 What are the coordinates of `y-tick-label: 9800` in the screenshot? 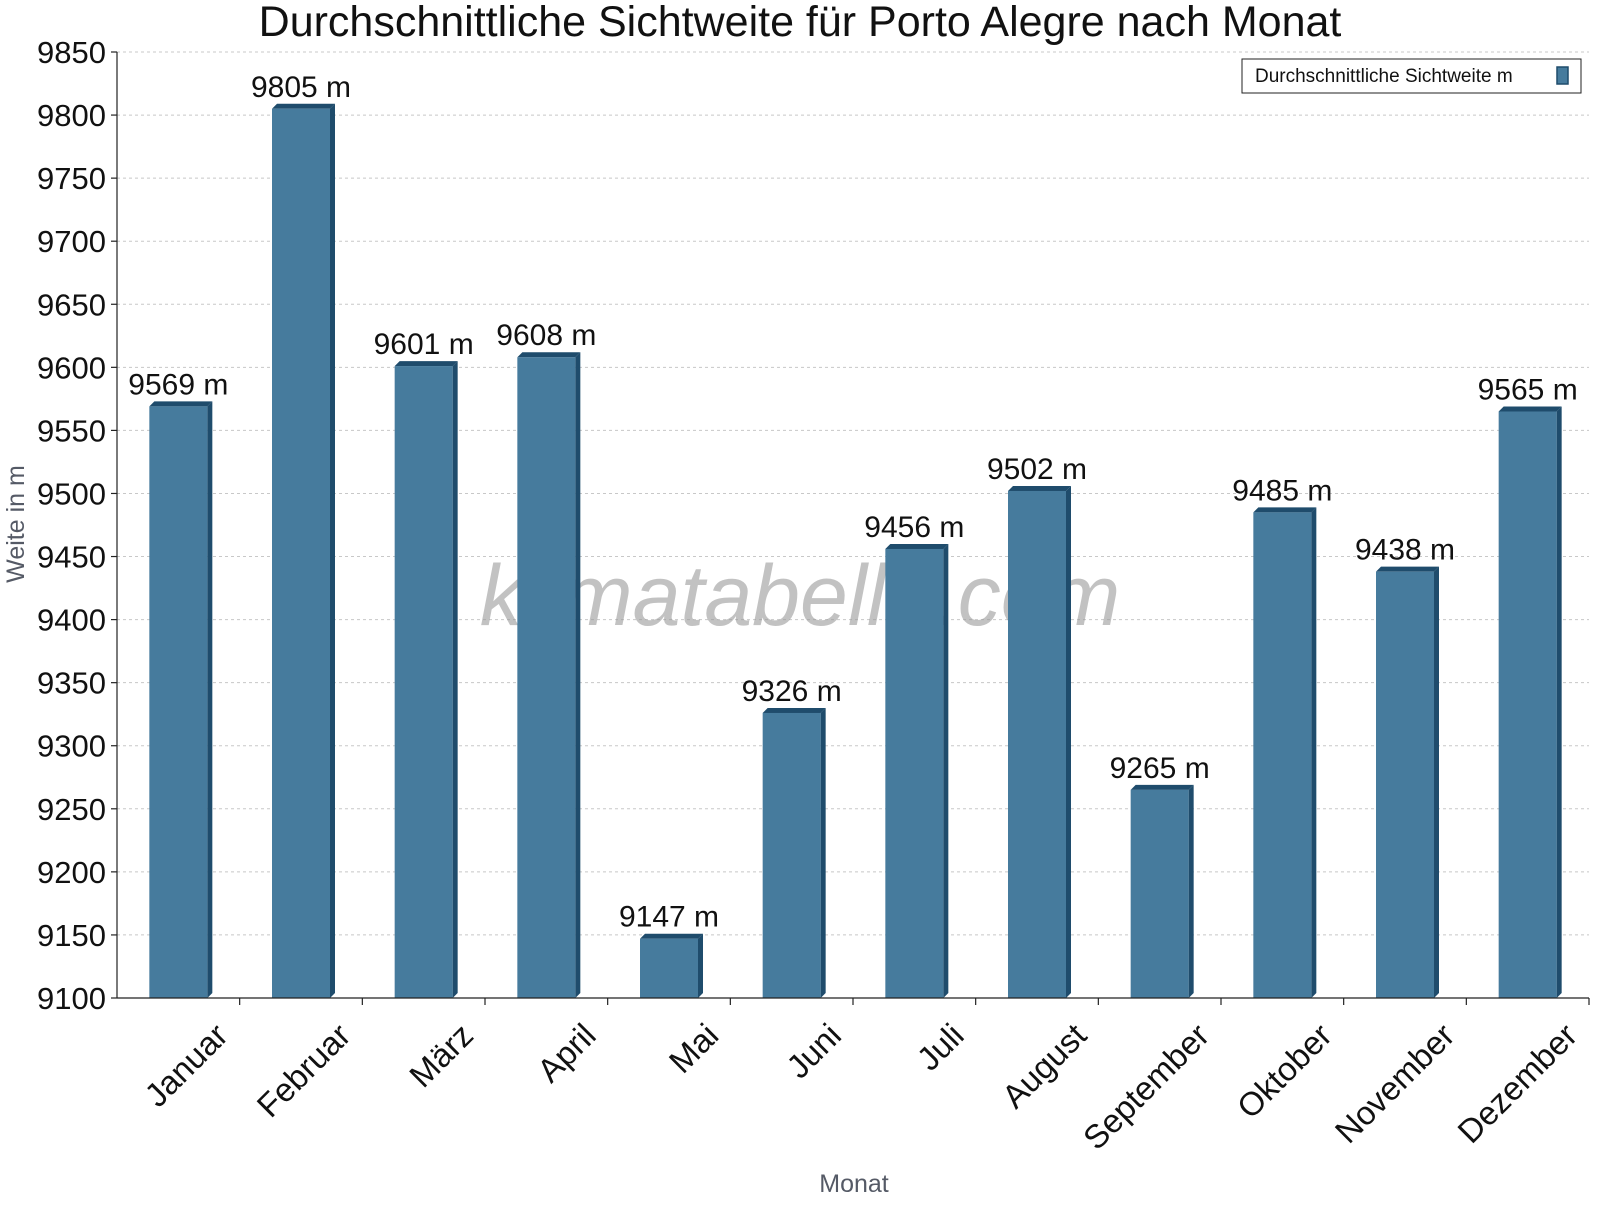 It's located at (71, 115).